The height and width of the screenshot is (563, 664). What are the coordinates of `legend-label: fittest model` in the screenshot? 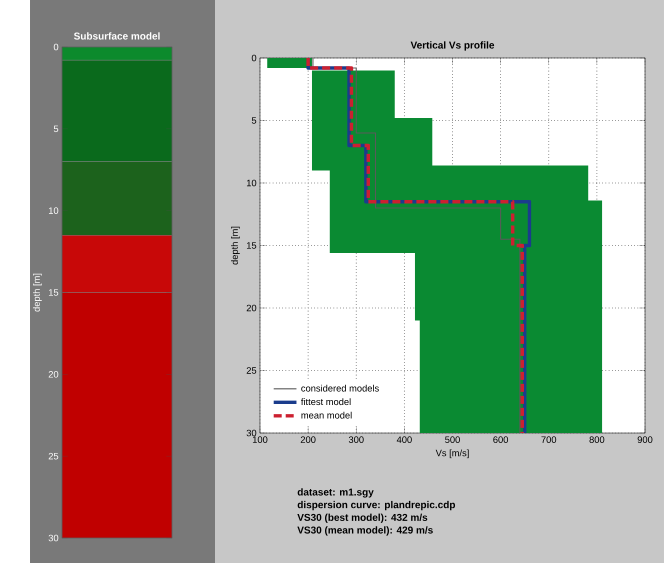 It's located at (325, 402).